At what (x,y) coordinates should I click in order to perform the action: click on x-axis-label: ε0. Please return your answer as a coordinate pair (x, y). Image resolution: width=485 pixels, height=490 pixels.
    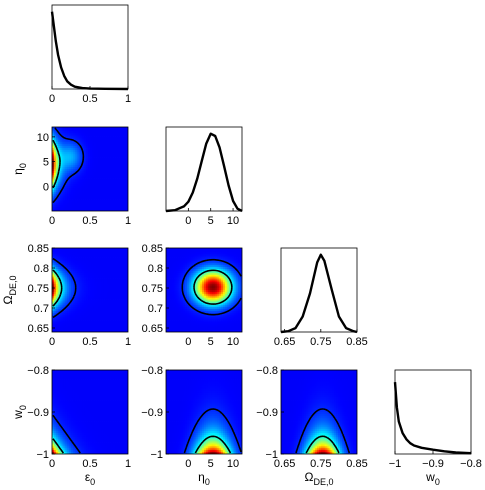
    Looking at the image, I should click on (90, 478).